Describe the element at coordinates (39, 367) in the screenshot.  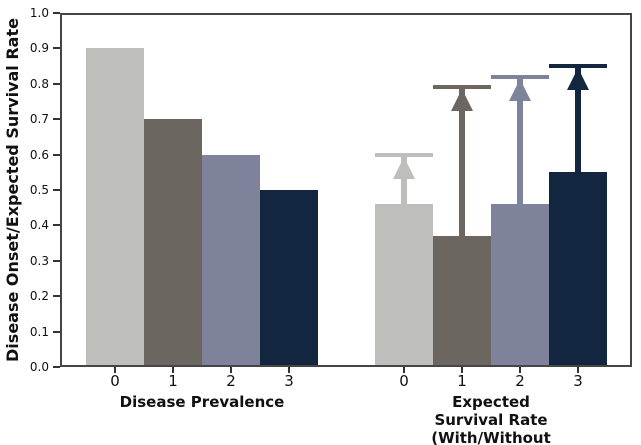
I see `y-tick-label: 0.0` at that location.